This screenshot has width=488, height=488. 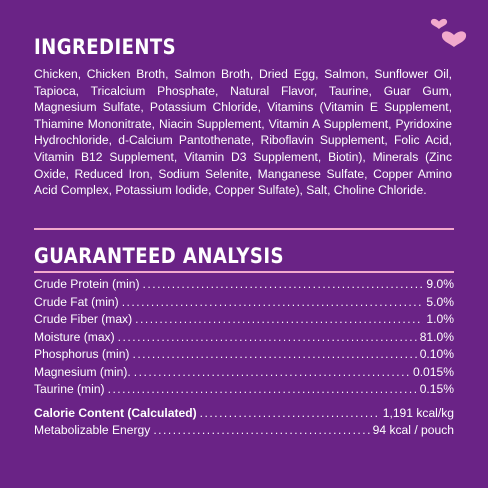 What do you see at coordinates (74, 336) in the screenshot?
I see `analysis-label: Moisture (max)` at bounding box center [74, 336].